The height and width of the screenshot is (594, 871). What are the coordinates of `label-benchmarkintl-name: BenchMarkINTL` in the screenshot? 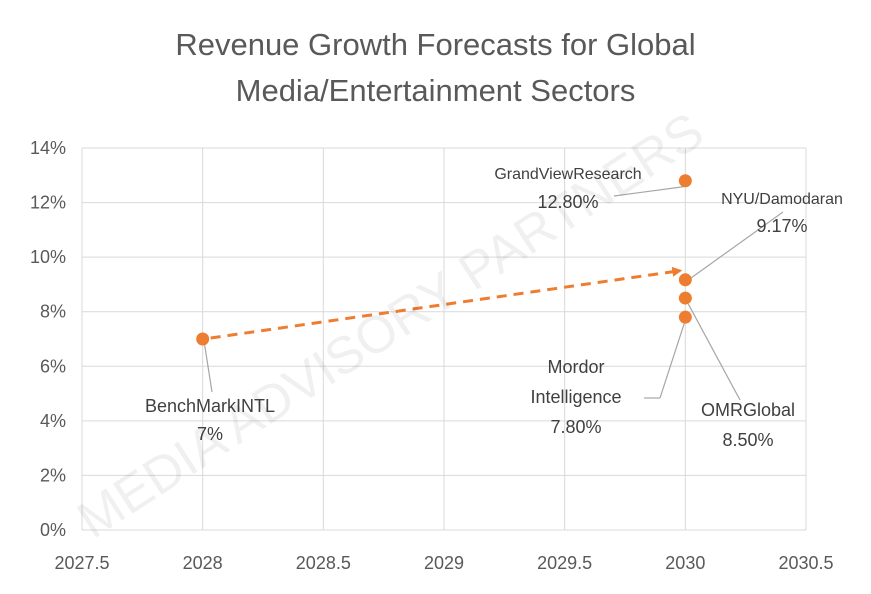 It's located at (210, 406).